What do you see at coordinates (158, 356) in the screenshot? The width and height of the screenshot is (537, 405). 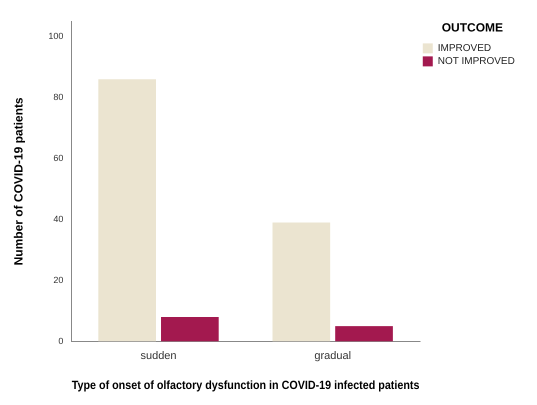 I see `x-tick-label: sudden` at bounding box center [158, 356].